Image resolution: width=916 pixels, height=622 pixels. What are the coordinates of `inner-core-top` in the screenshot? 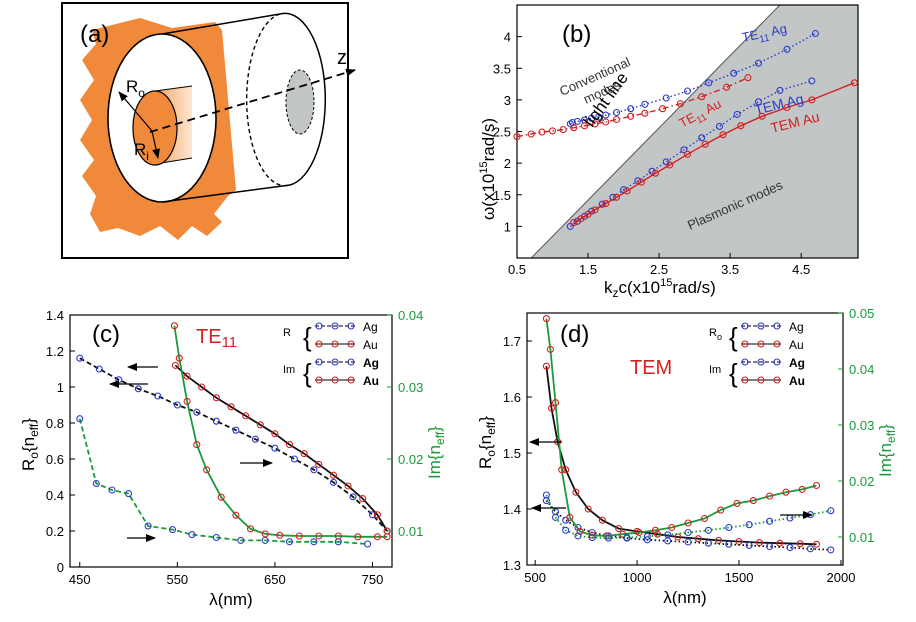 It's located at (173, 88).